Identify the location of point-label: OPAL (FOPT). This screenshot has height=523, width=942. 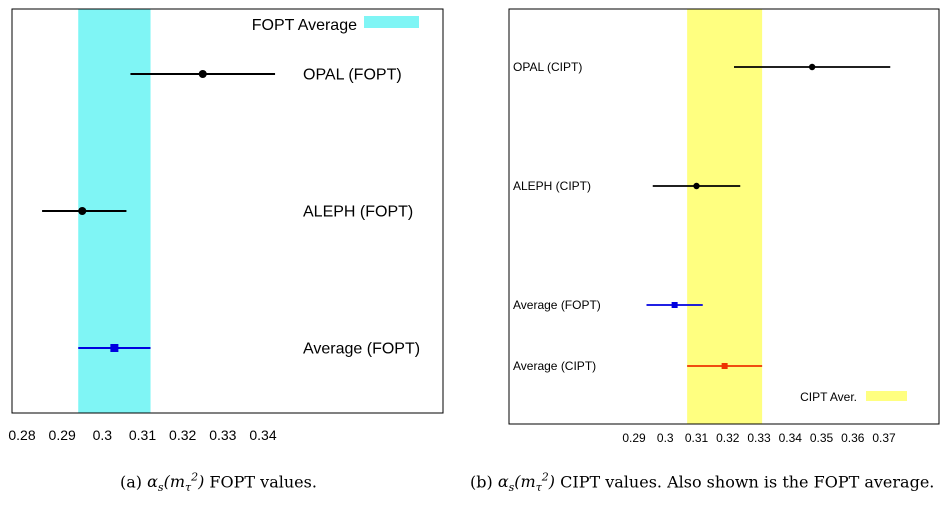
(352, 75).